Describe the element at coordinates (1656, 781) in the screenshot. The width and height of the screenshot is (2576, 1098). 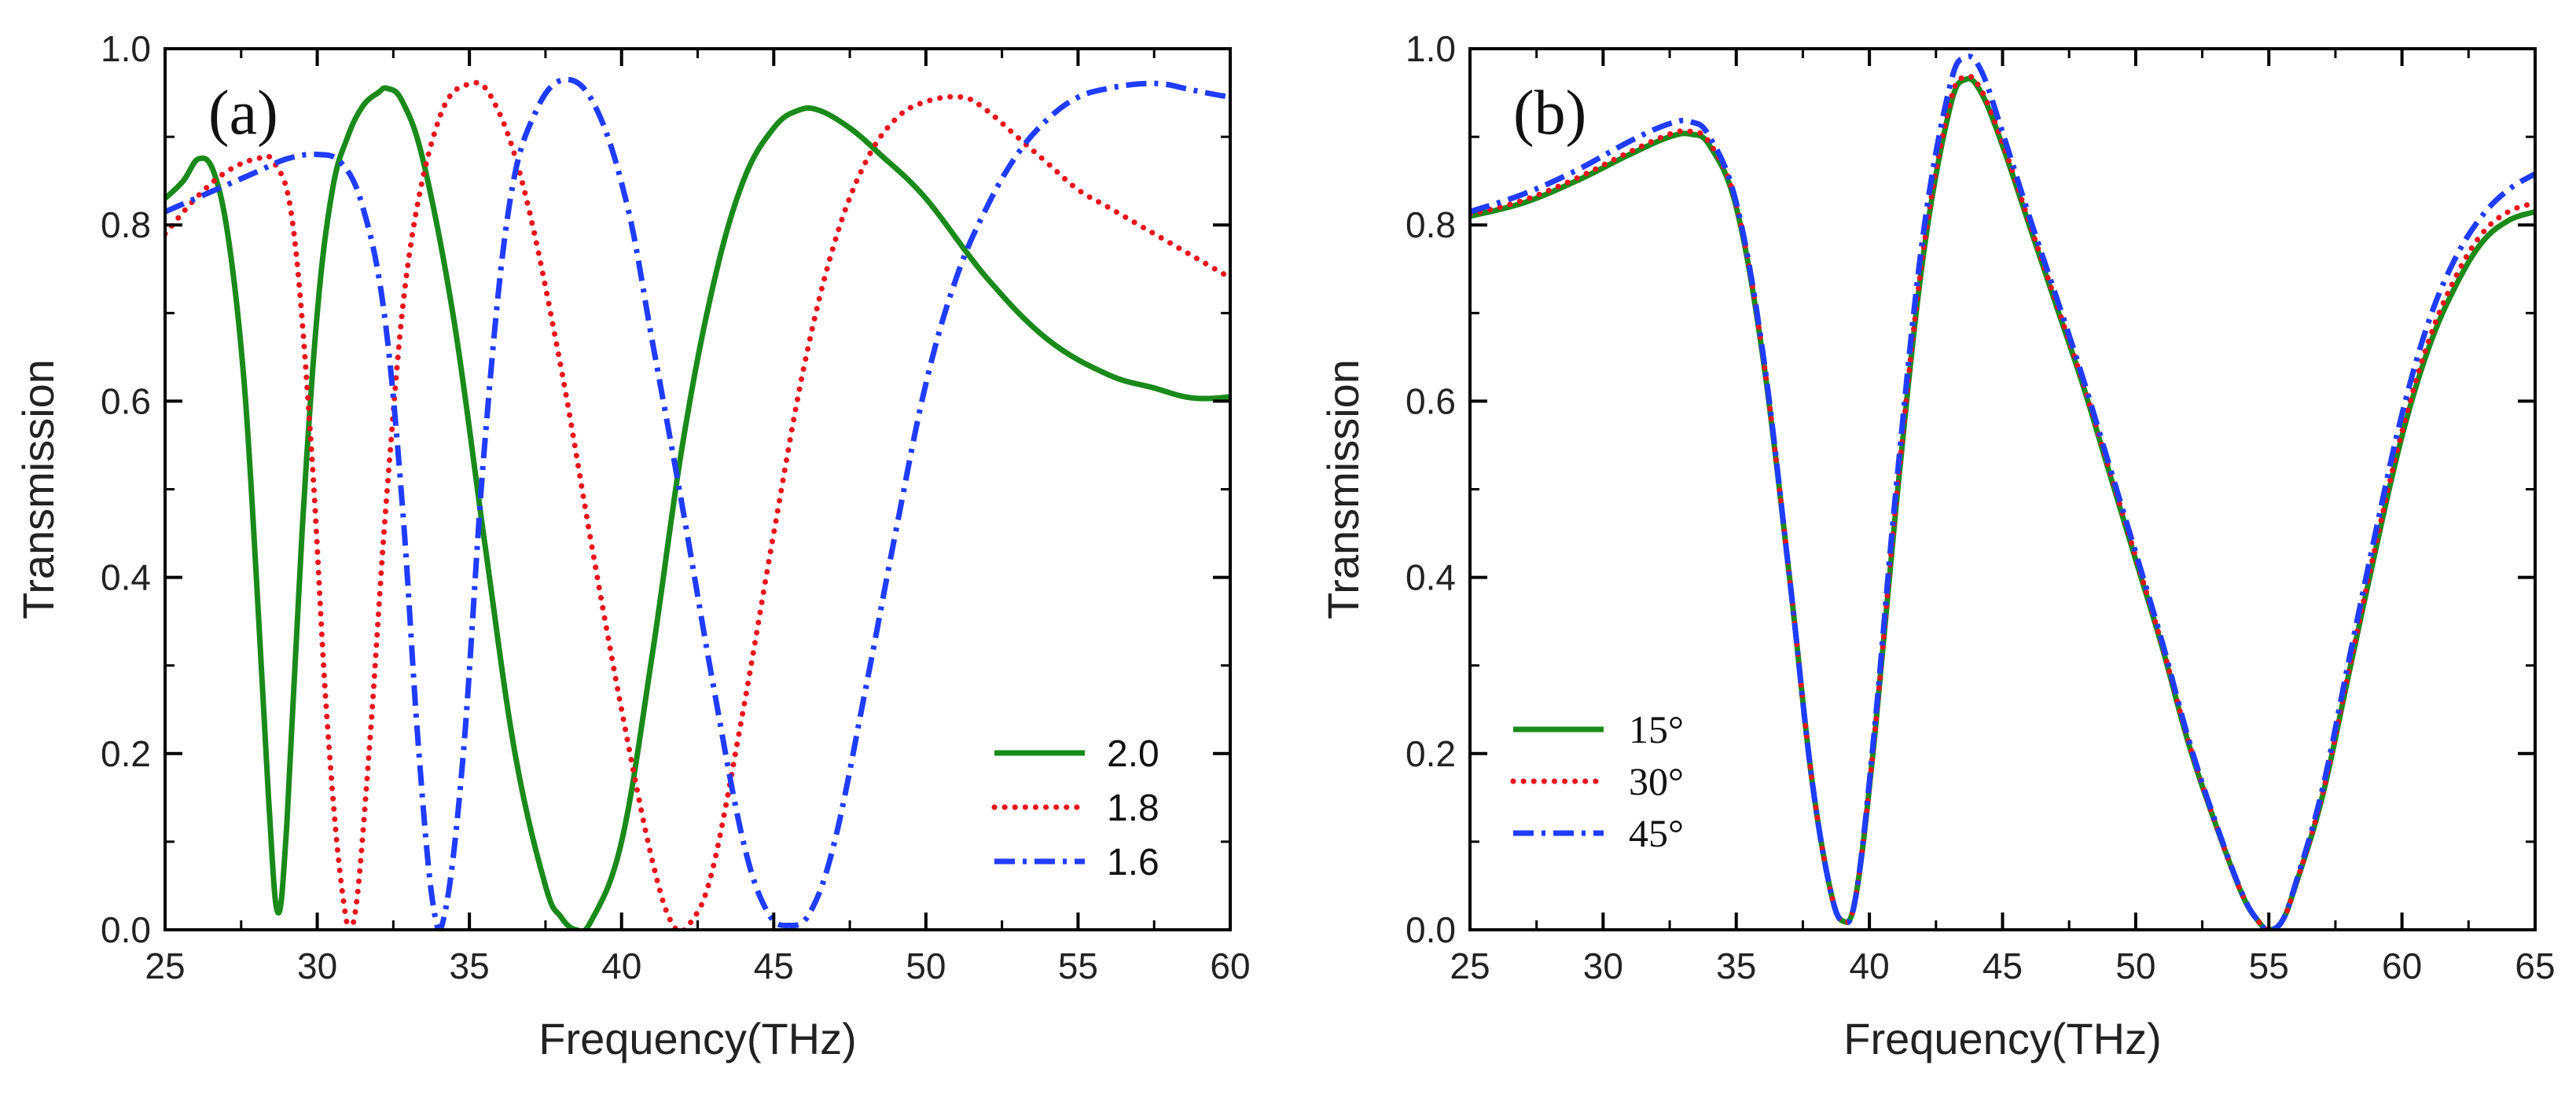
I see `legend-label: 30°` at that location.